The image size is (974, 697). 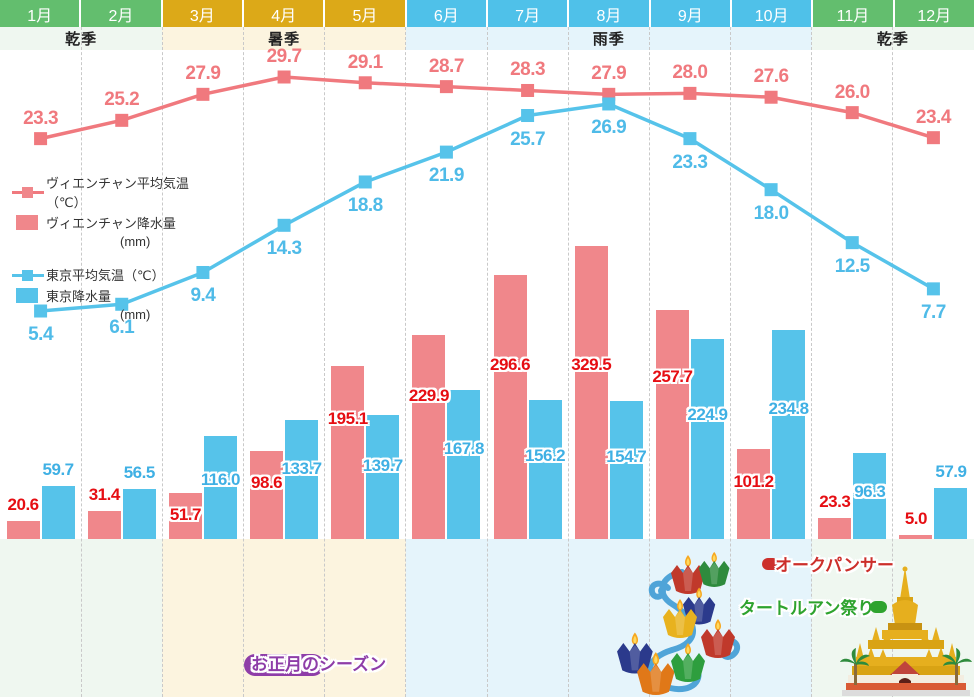 I want to click on value-label-vientiane-temp-8: 27.9, so click(x=609, y=74).